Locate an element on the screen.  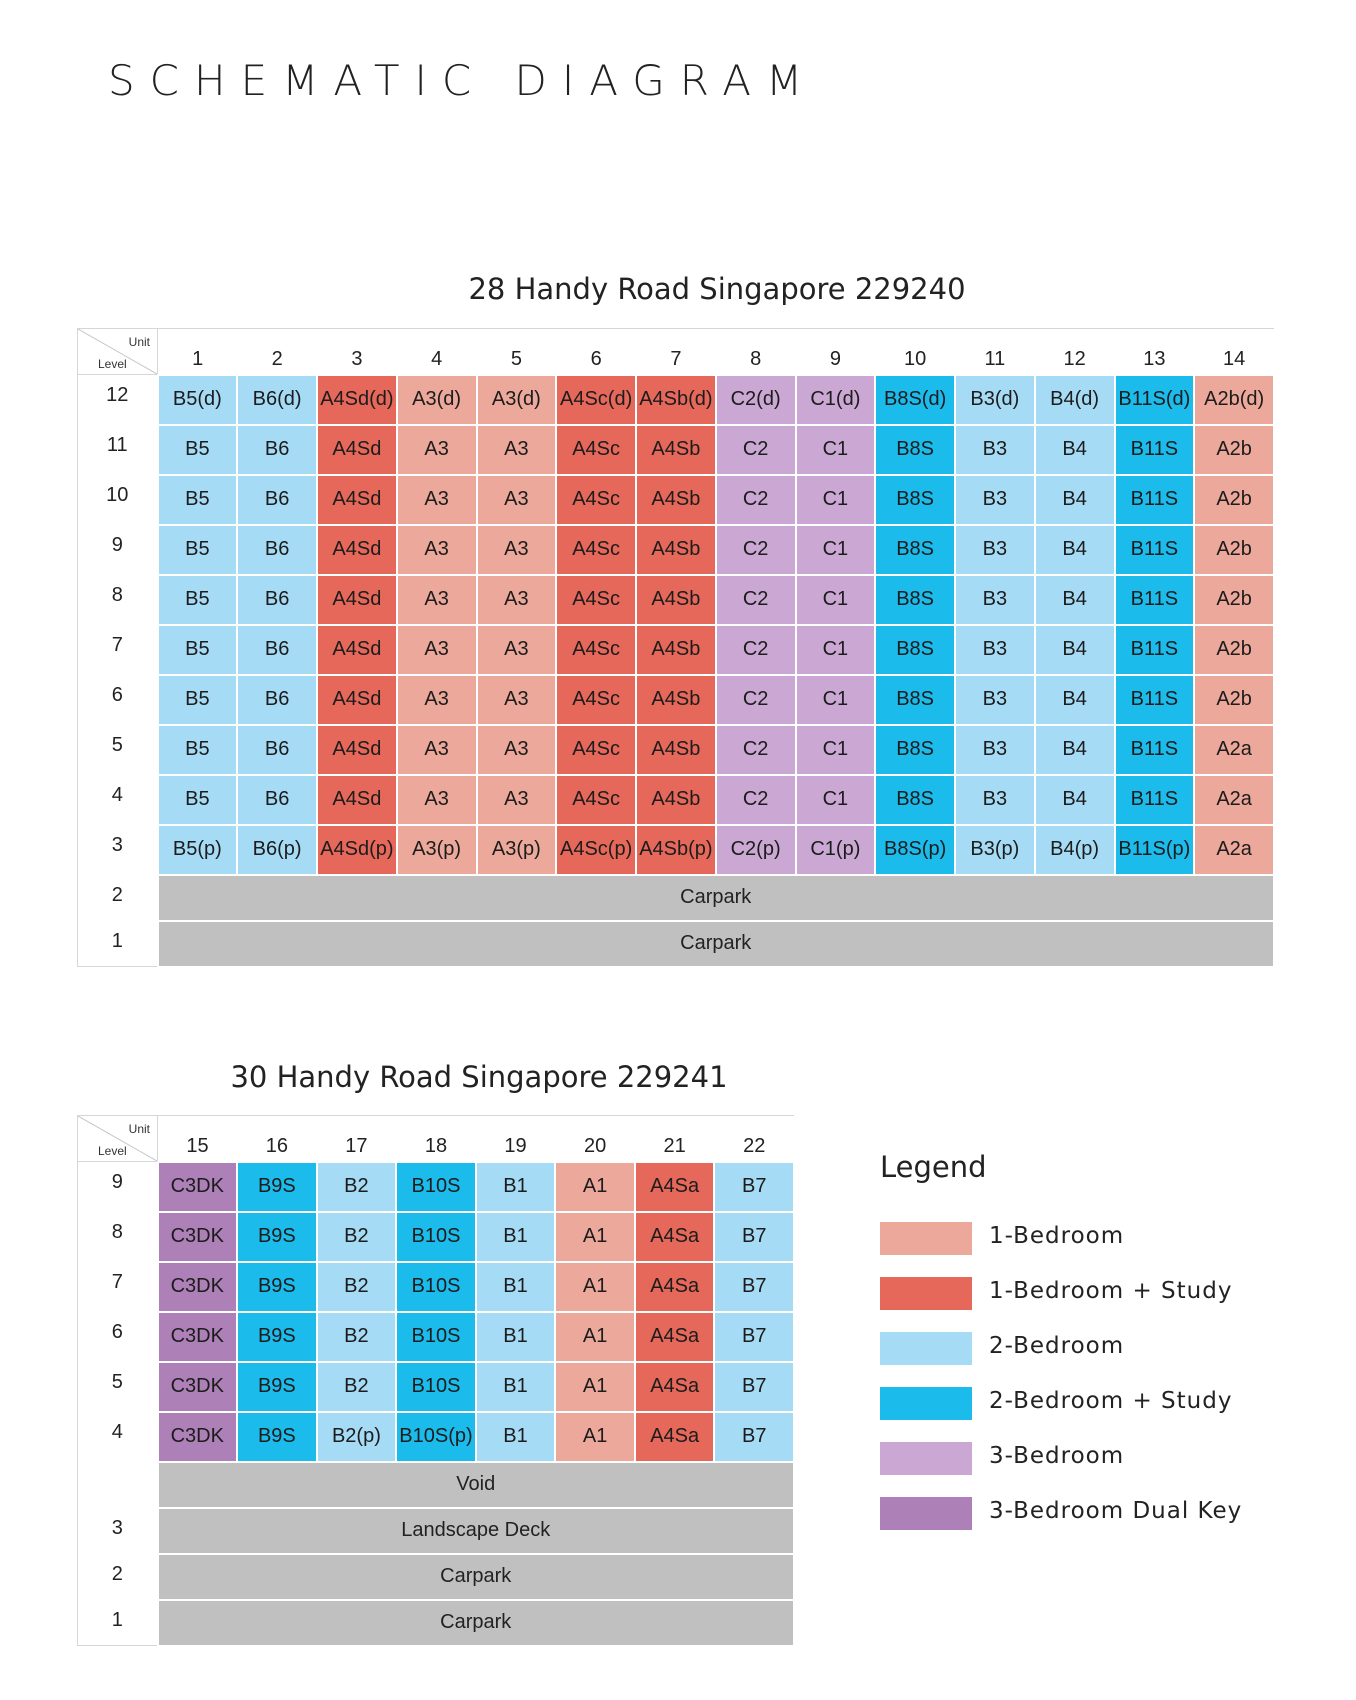
unit-cell: B4(d) is located at coordinates (1074, 399).